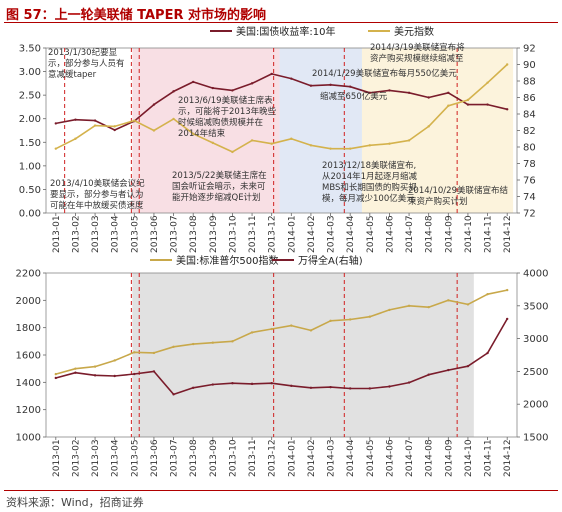  I want to click on x-tick-label: 2013-05, so click(135, 458).